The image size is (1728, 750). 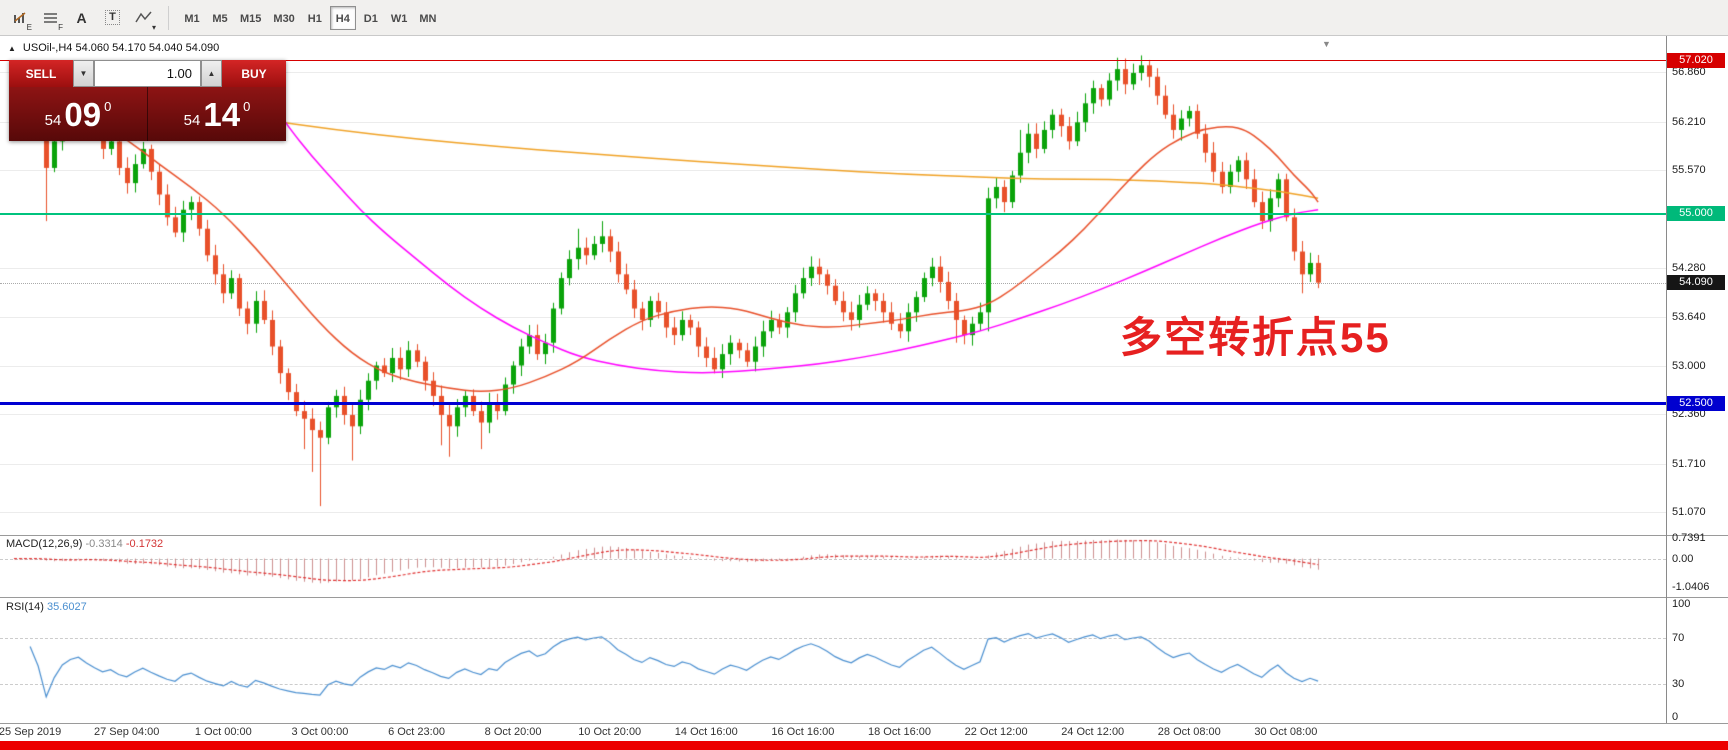 I want to click on rsi-axis-label: 30, so click(x=1678, y=683).